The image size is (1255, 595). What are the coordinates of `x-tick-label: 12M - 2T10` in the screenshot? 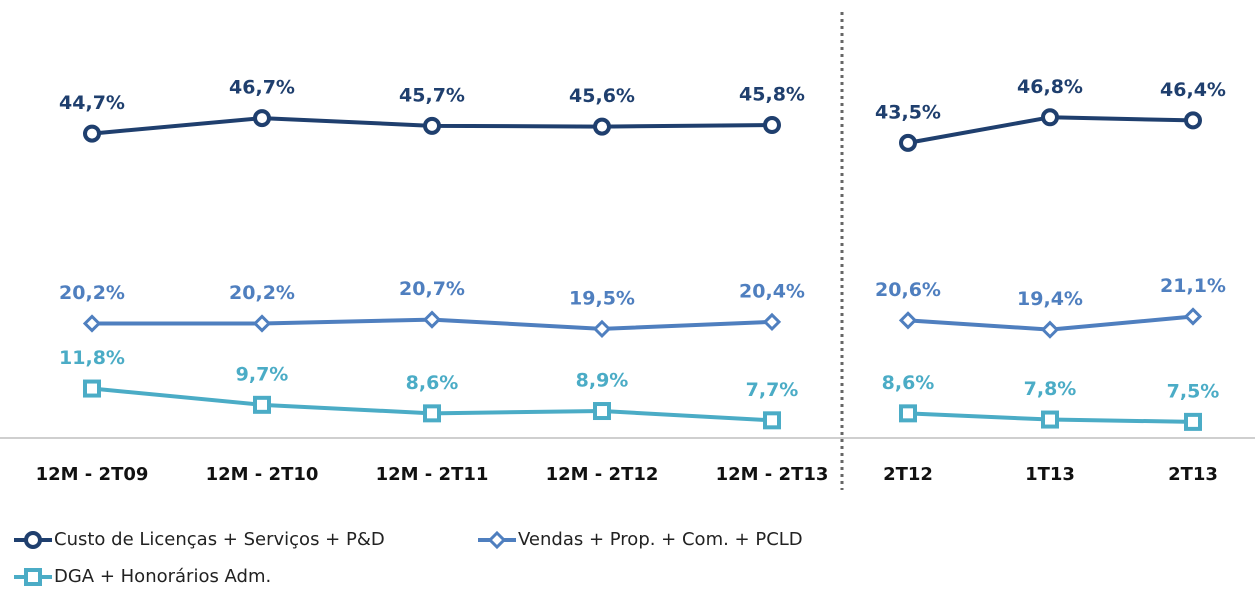 It's located at (262, 474).